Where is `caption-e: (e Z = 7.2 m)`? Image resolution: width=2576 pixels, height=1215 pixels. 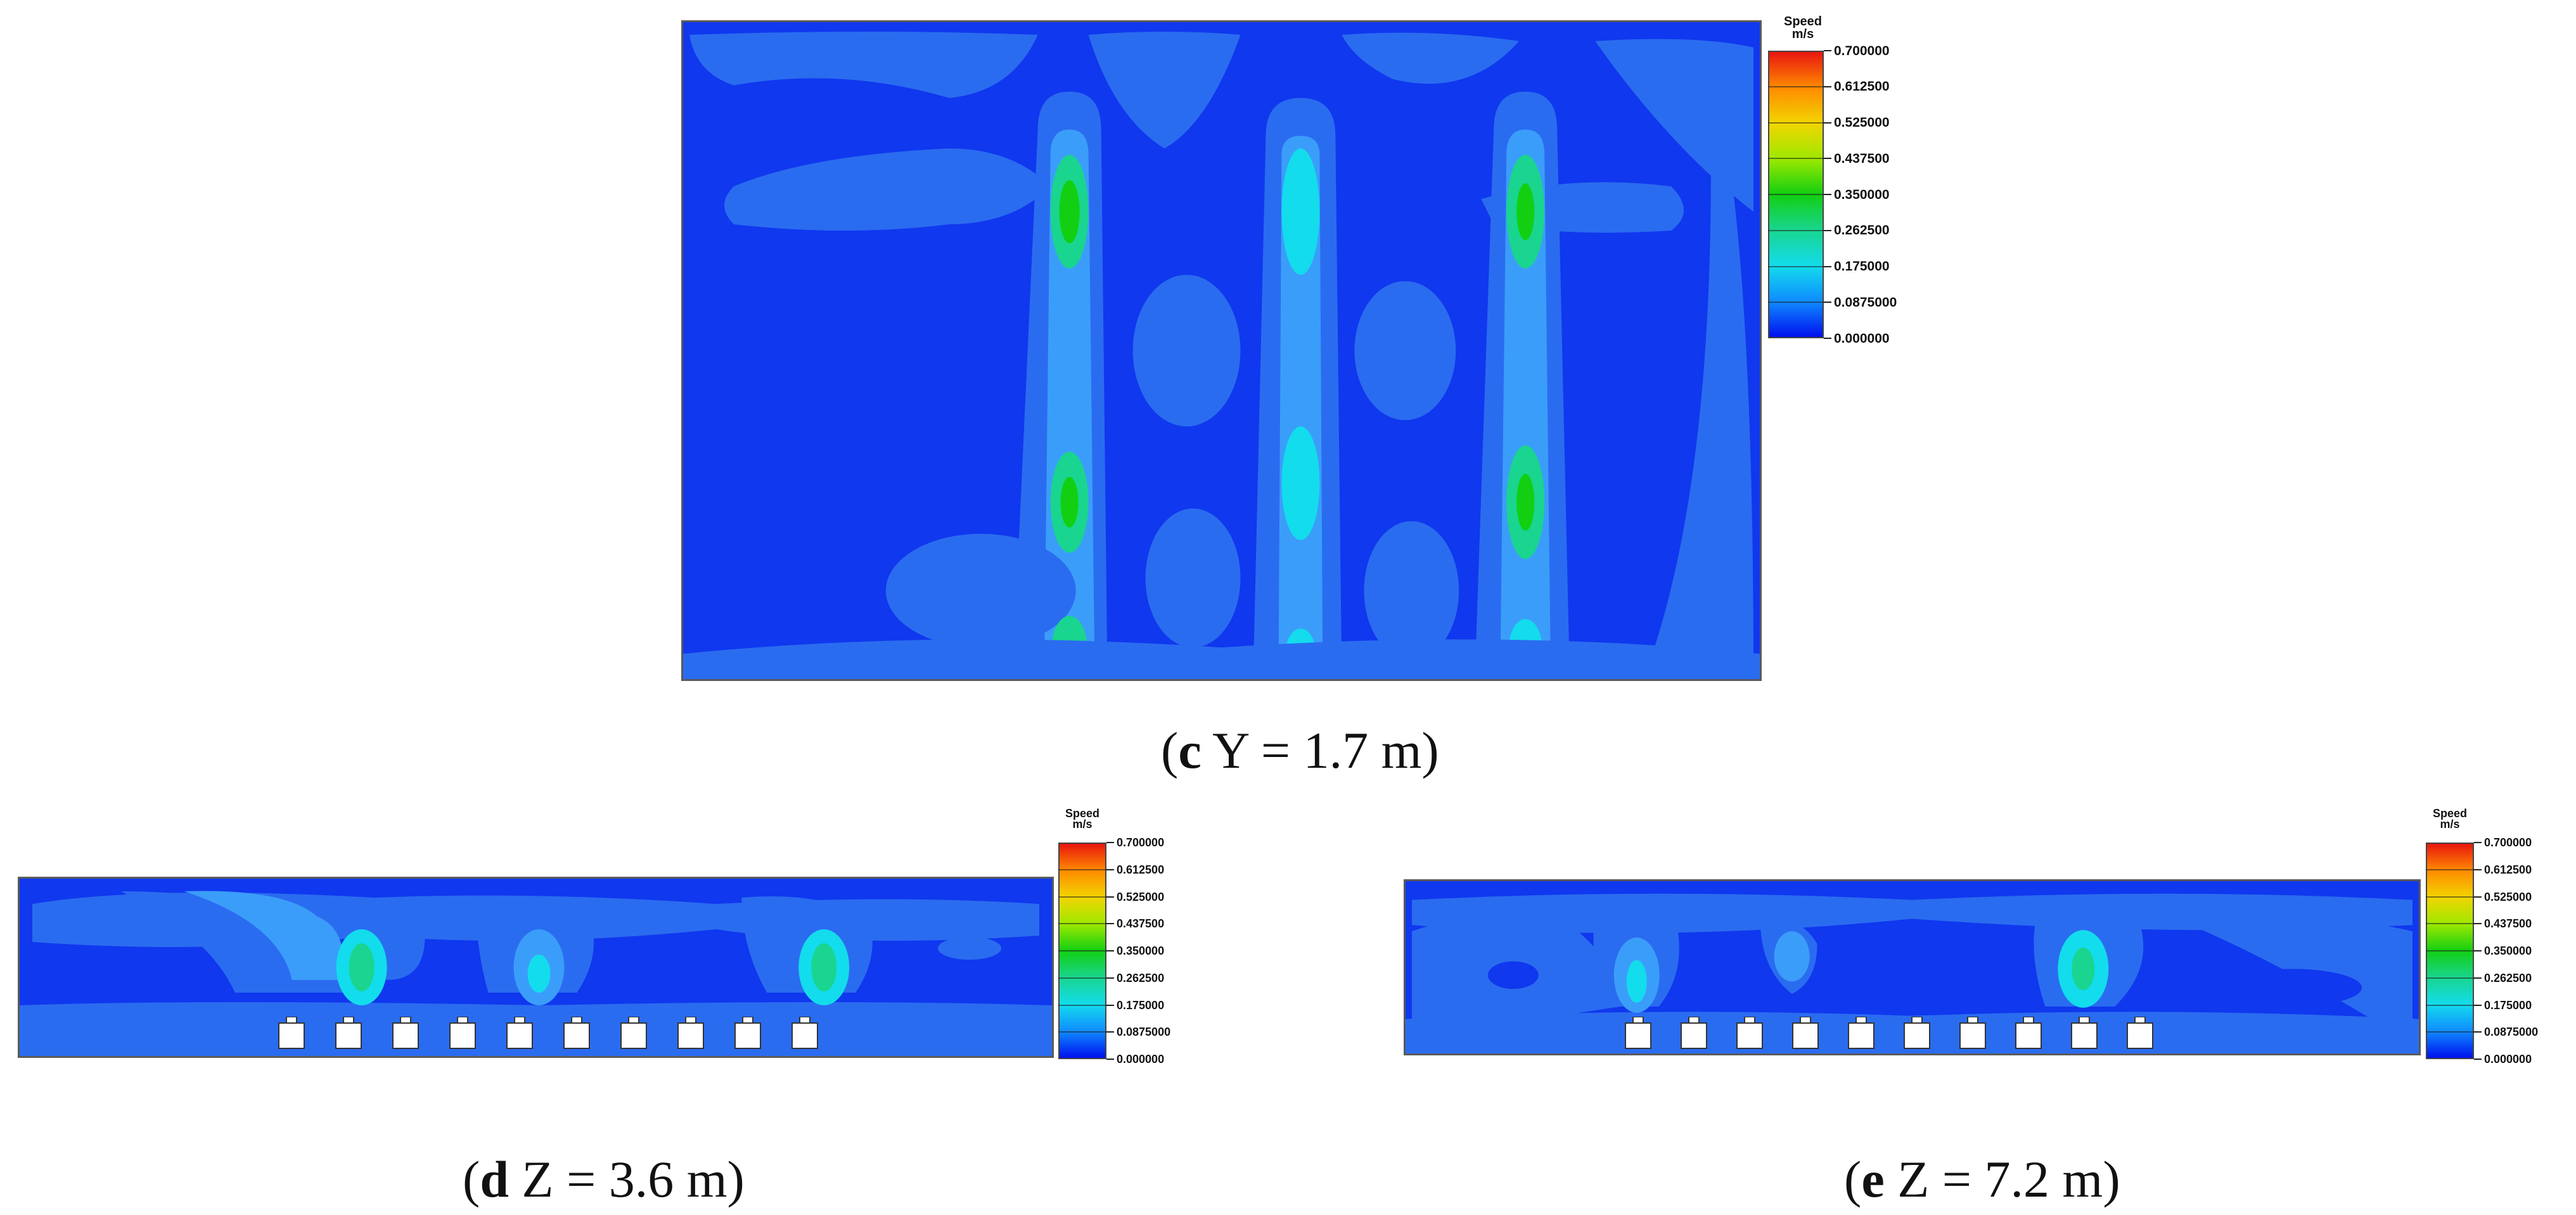
caption-e: (e Z = 7.2 m) is located at coordinates (1982, 1179).